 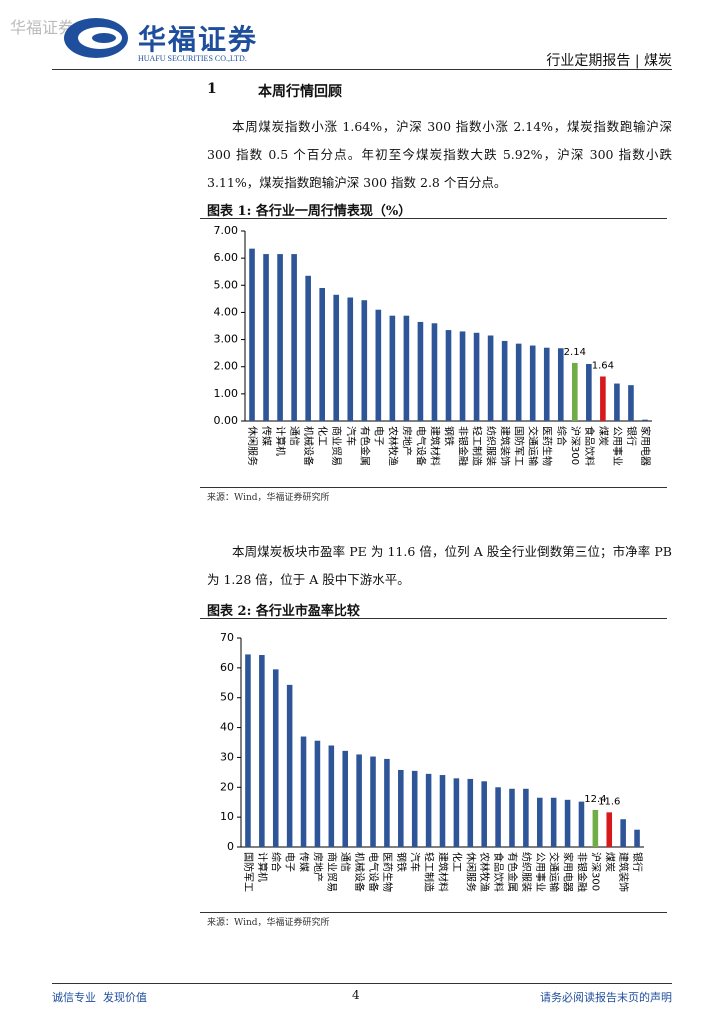 I want to click on y-tick-label: 6.00, so click(x=226, y=257).